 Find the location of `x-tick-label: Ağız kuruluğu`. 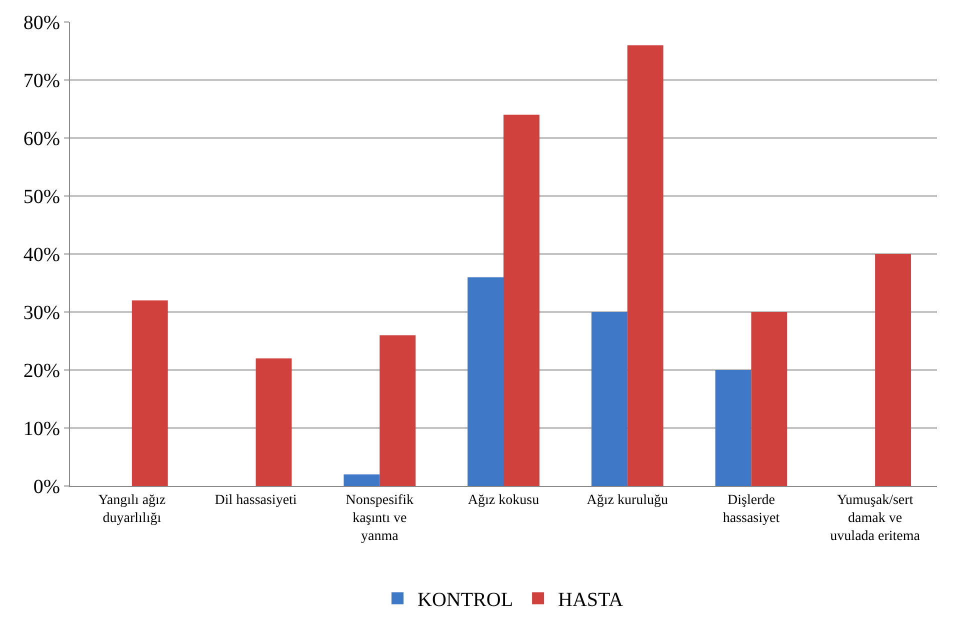

x-tick-label: Ağız kuruluğu is located at coordinates (627, 500).